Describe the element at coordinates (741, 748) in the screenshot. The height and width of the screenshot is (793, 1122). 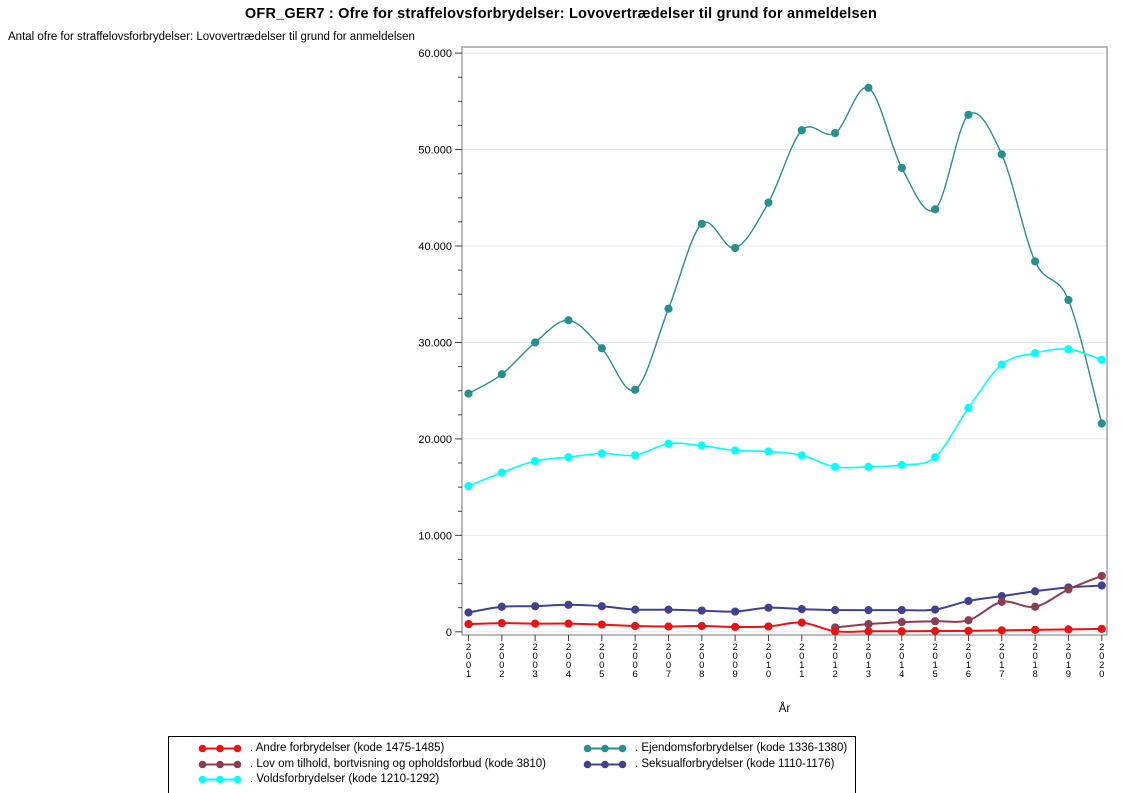
I see `legend-item-label: . Ejendomsforbrydelser (kode 1336-1380)` at that location.